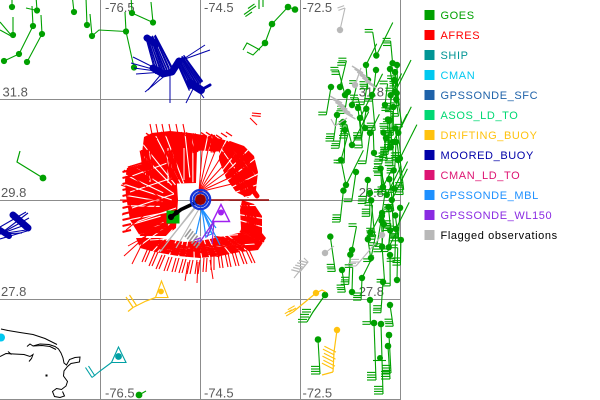 This screenshot has height=400, width=600. What do you see at coordinates (490, 96) in the screenshot?
I see `svg-text: GPSSONDE_SFC` at bounding box center [490, 96].